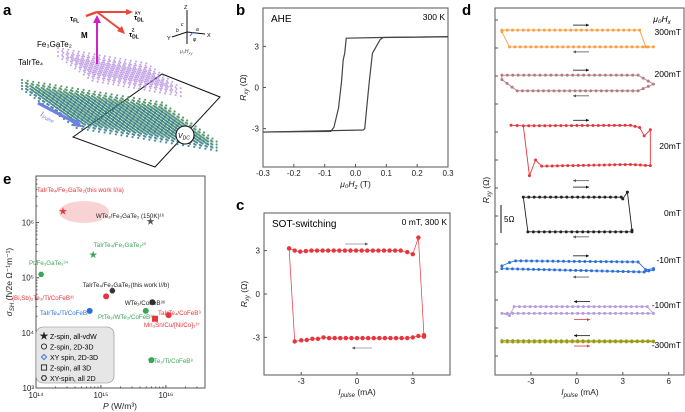 The image size is (685, 412). What do you see at coordinates (356, 173) in the screenshot?
I see `x-tick-label: 0.0` at bounding box center [356, 173].